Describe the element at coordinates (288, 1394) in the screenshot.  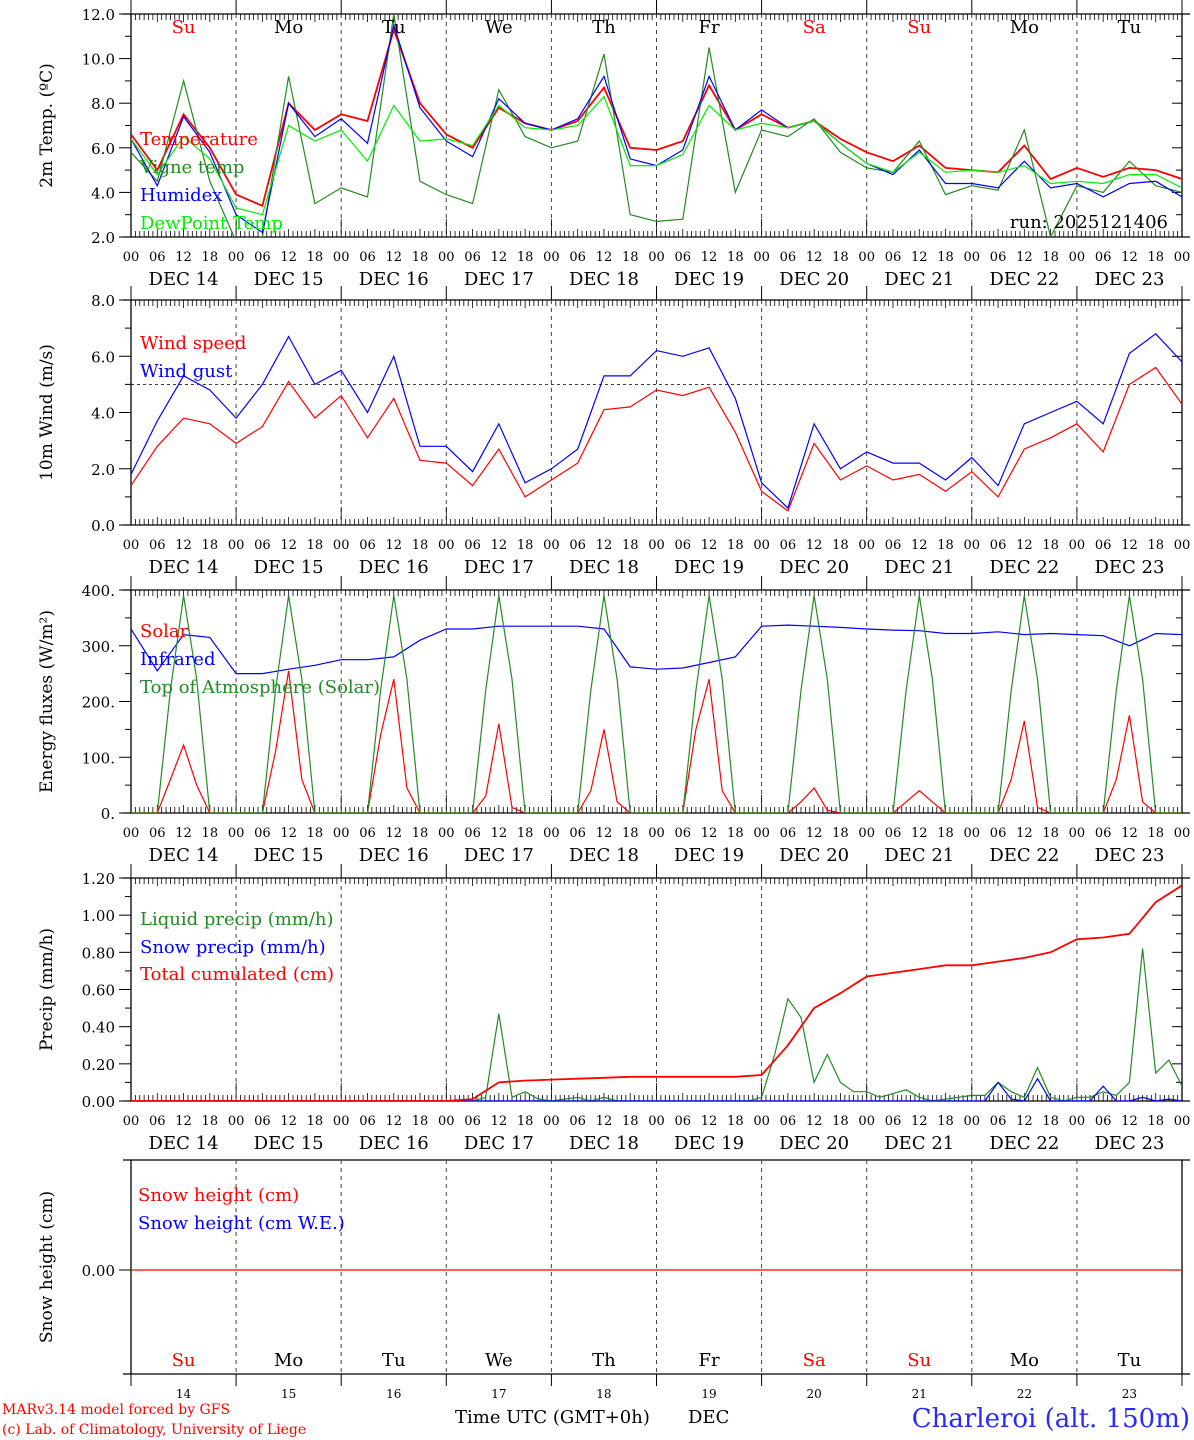
I see `day-number-label: 15` at that location.